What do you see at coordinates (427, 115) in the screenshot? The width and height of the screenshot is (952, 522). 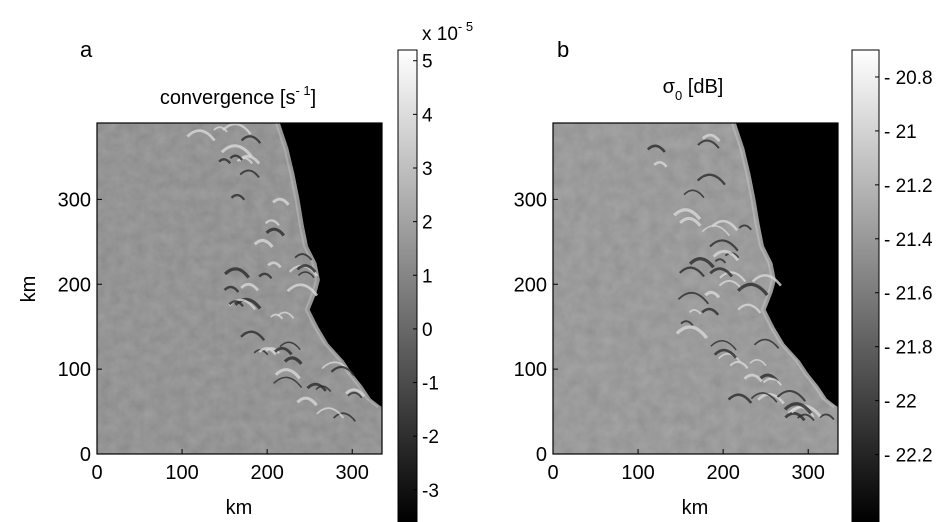 I see `colorbar-tick-label: 4` at bounding box center [427, 115].